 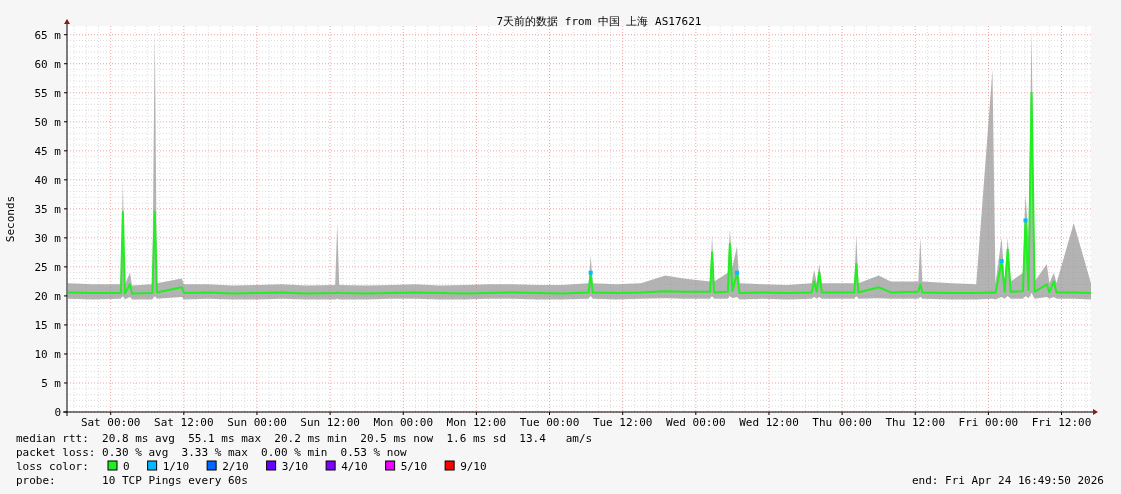 I want to click on text: packet loss: 0.30 % avg 3.33 % max 0.00 % min 0.53 % now, so click(x=212, y=452).